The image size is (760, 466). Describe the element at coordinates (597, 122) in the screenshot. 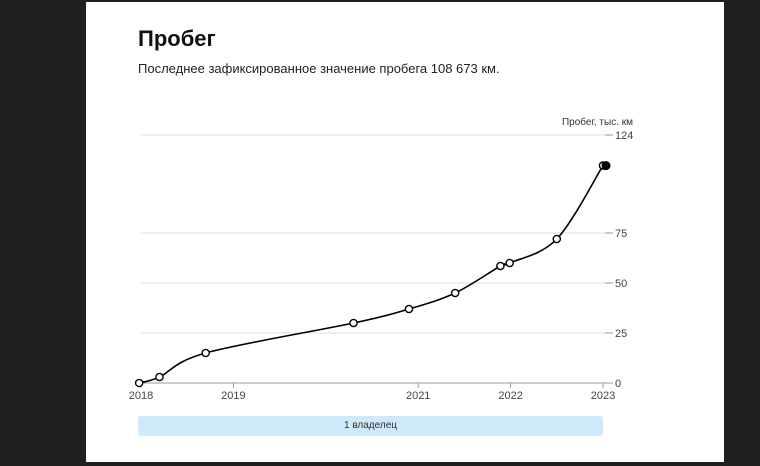

I see `y-axis-label: Пробег, тыс. км` at that location.